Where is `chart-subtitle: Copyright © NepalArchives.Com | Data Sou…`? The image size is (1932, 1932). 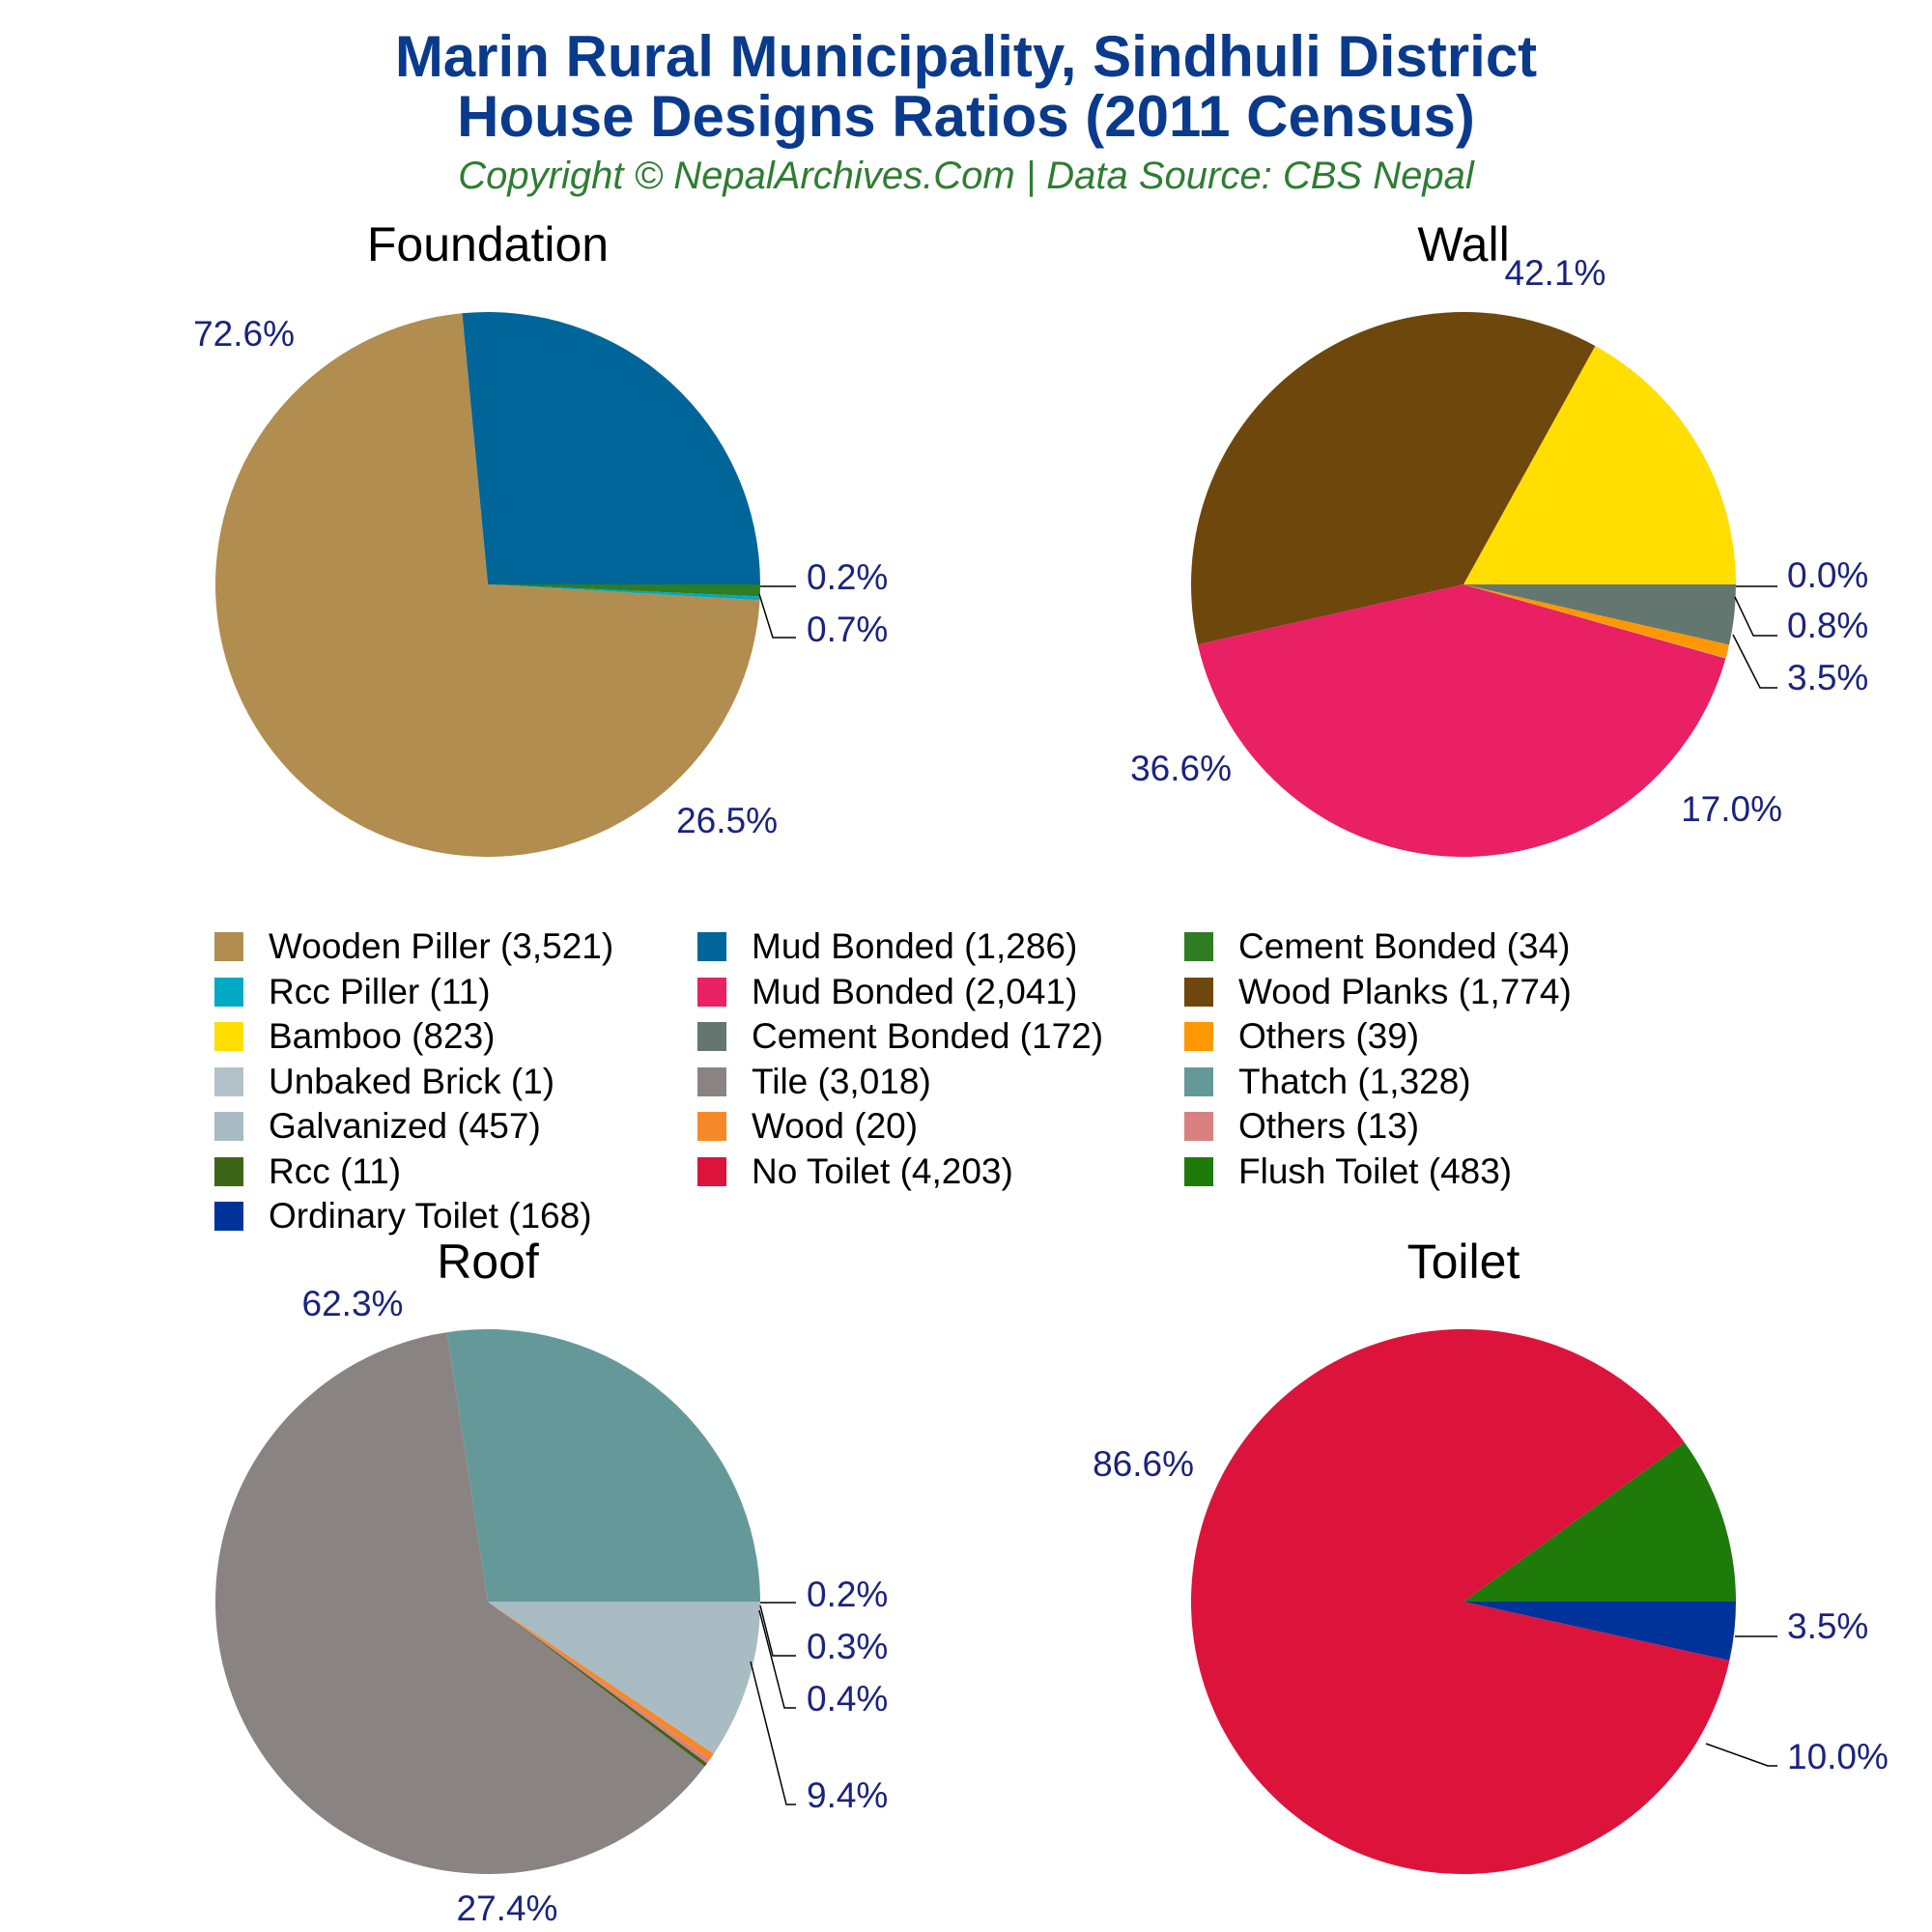
chart-subtitle: Copyright © NepalArchives.Com | Data Sou… is located at coordinates (966, 176).